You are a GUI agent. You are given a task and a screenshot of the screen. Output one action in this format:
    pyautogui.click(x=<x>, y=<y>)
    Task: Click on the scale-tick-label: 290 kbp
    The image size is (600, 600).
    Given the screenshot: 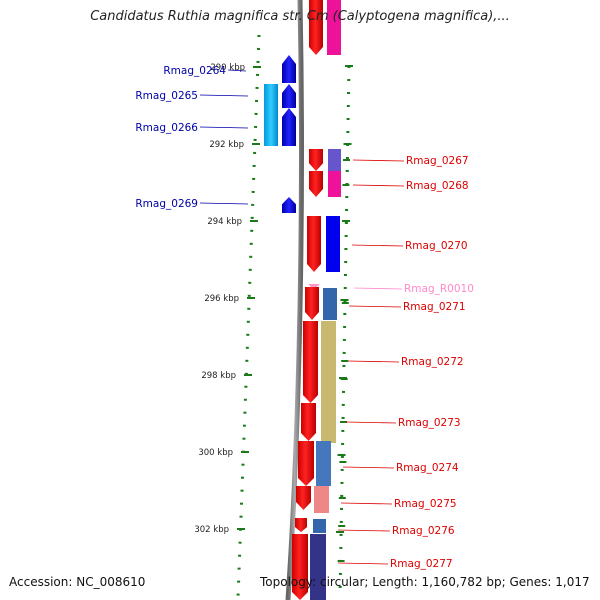 What is the action you would take?
    pyautogui.click(x=227, y=68)
    